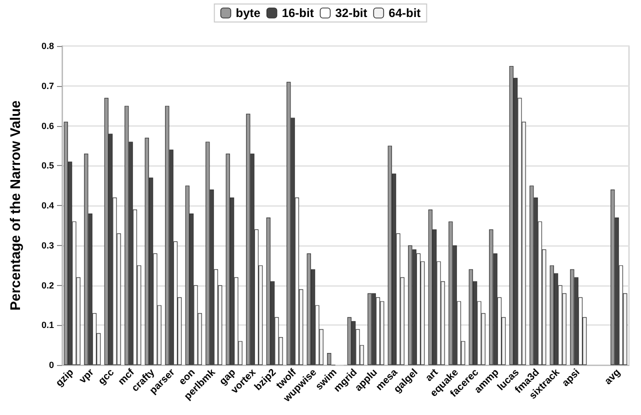 The image size is (641, 415). Describe the element at coordinates (248, 13) in the screenshot. I see `legend-label: byte` at that location.